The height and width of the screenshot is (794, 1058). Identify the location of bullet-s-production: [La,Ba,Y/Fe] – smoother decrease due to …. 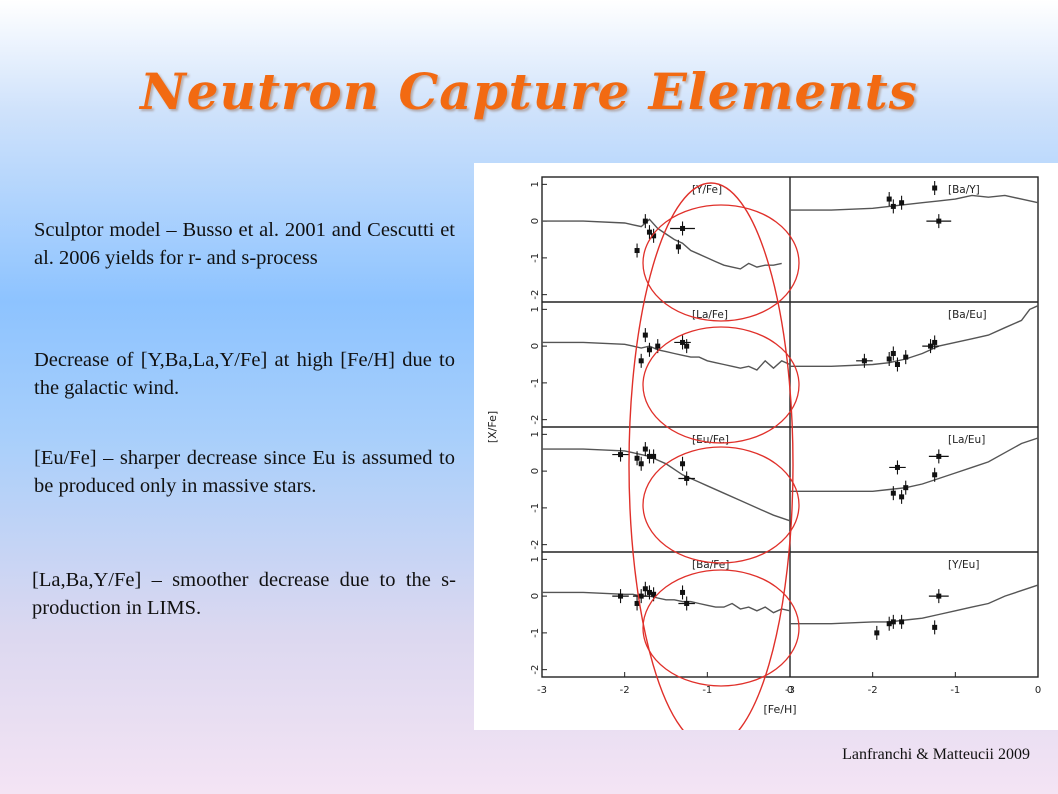
(244, 594).